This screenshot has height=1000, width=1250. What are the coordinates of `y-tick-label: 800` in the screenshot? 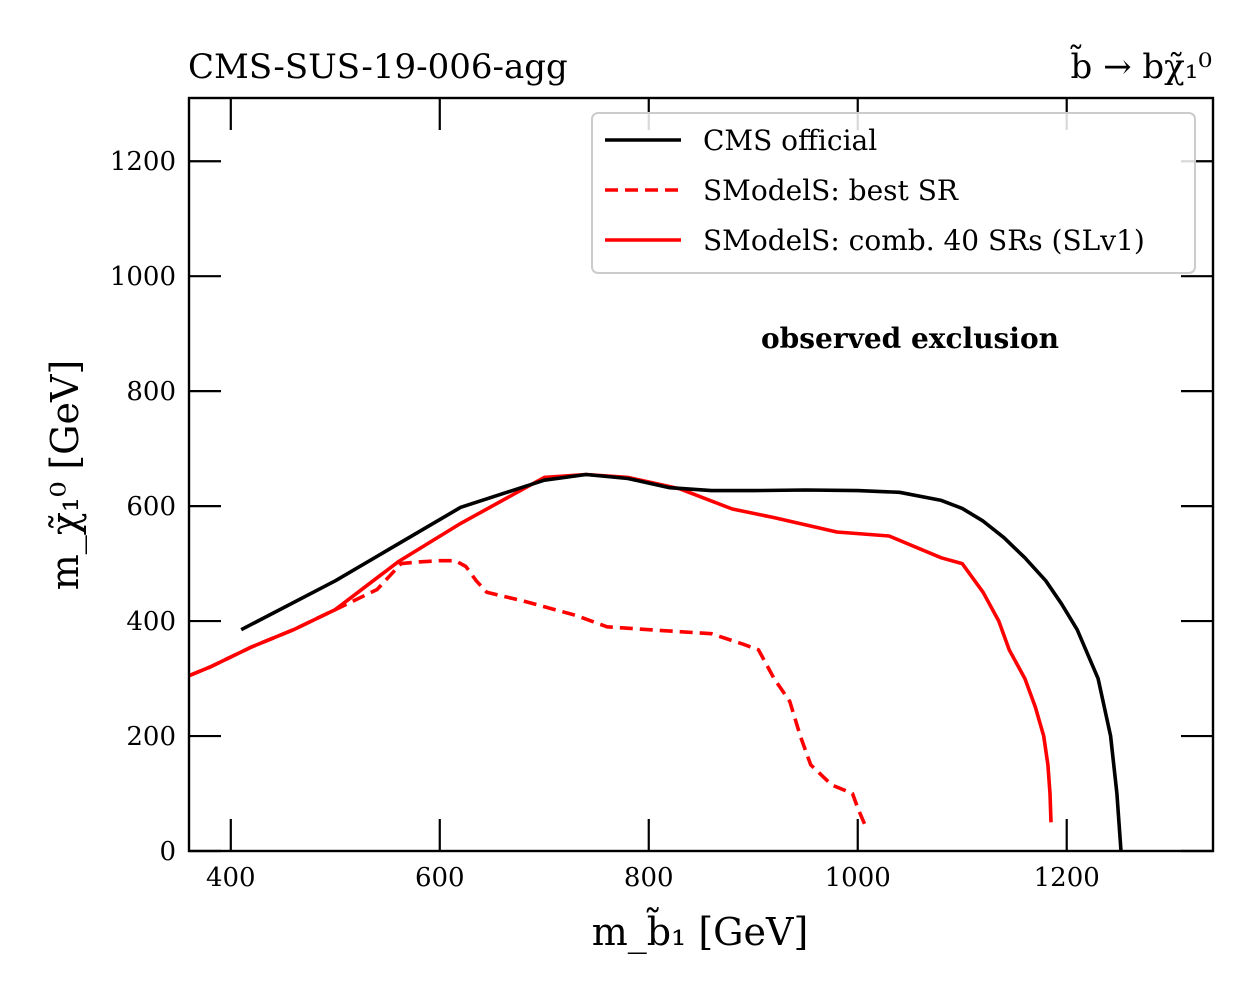 It's located at (151, 392).